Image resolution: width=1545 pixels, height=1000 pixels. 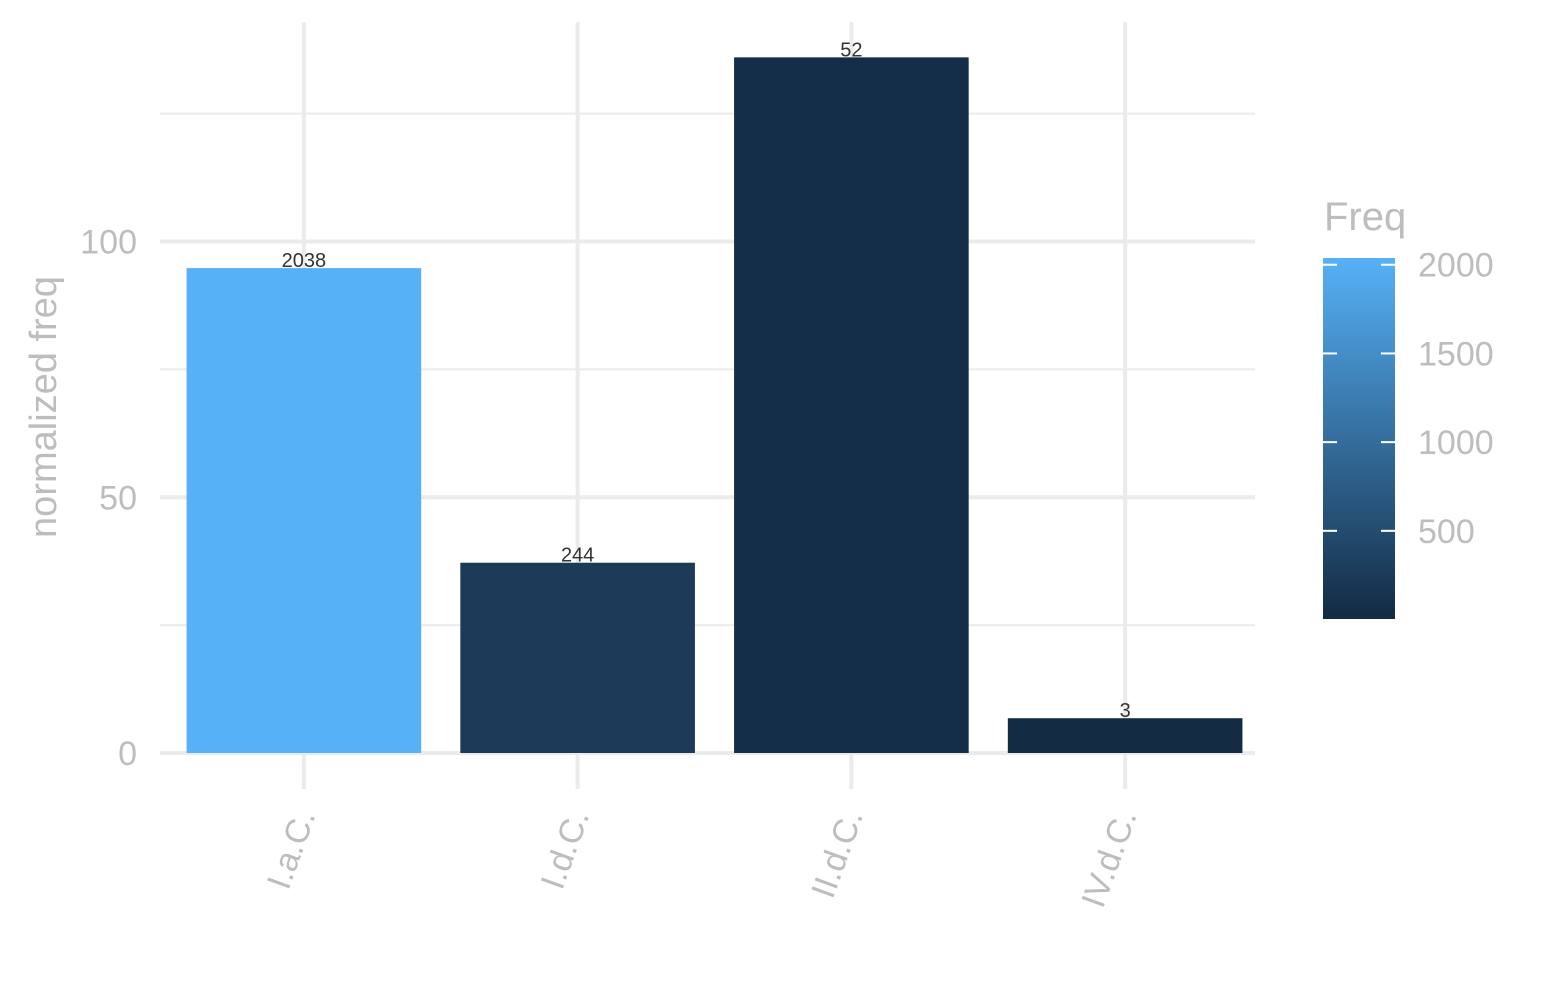 What do you see at coordinates (1456, 443) in the screenshot?
I see `legend-tick-label: 1000` at bounding box center [1456, 443].